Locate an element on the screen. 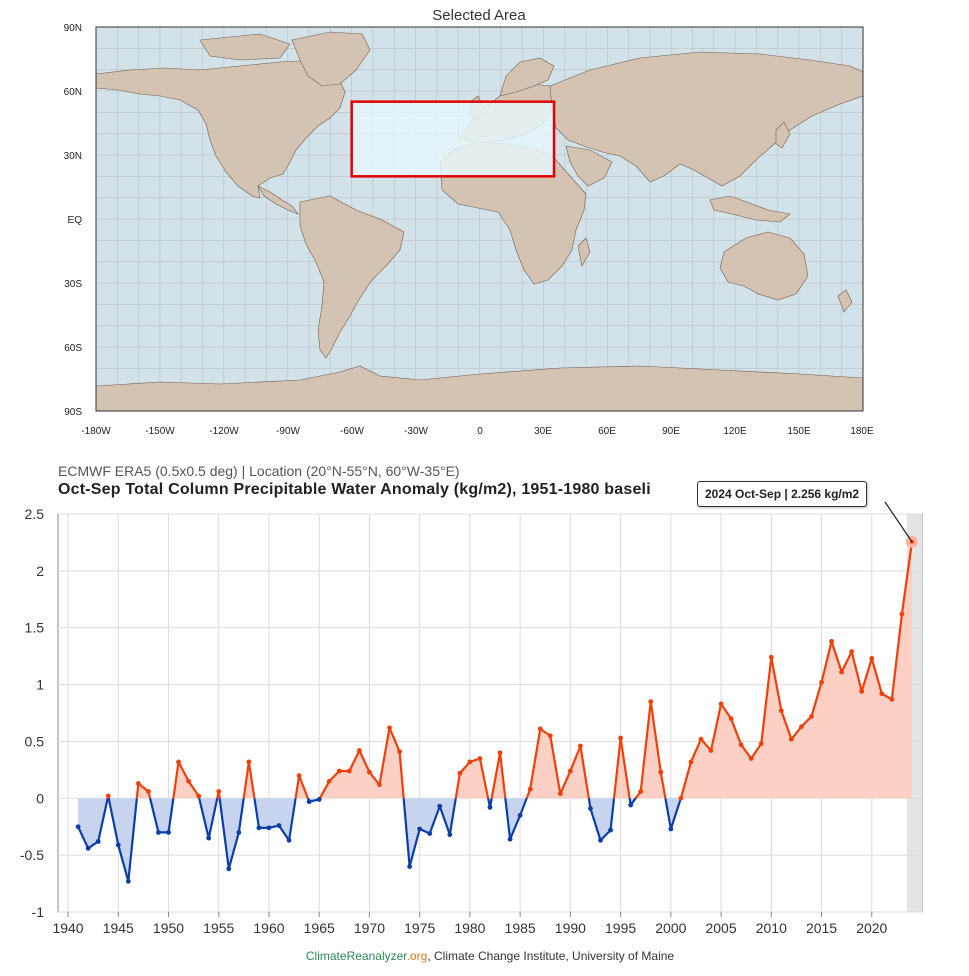 The image size is (969, 976). x-tick-label: 1985 is located at coordinates (520, 928).